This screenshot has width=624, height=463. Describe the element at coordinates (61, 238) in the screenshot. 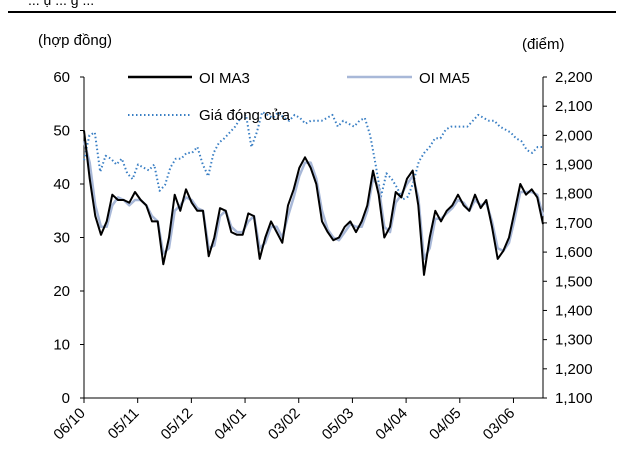

I see `left-tick-label: 30` at that location.